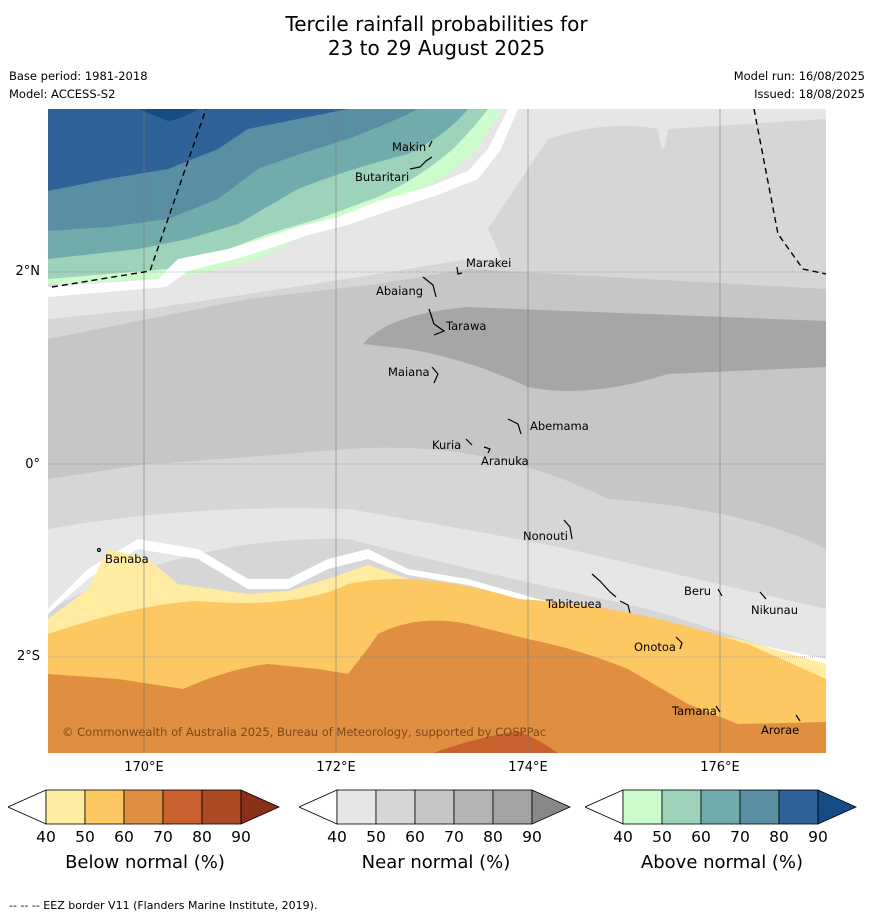 This screenshot has width=873, height=919. What do you see at coordinates (145, 862) in the screenshot?
I see `below-normal-label: Below normal (%)` at bounding box center [145, 862].